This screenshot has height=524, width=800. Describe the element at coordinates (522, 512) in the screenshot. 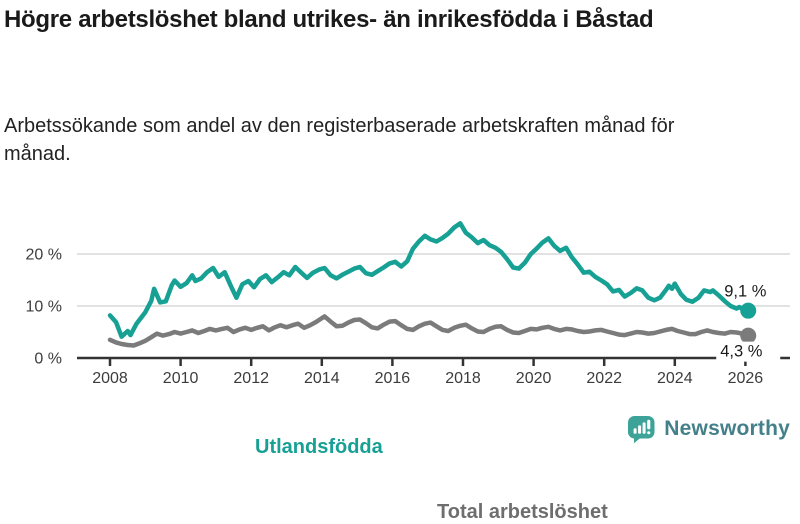

I see `series-label-total: Total arbetslöshet` at that location.